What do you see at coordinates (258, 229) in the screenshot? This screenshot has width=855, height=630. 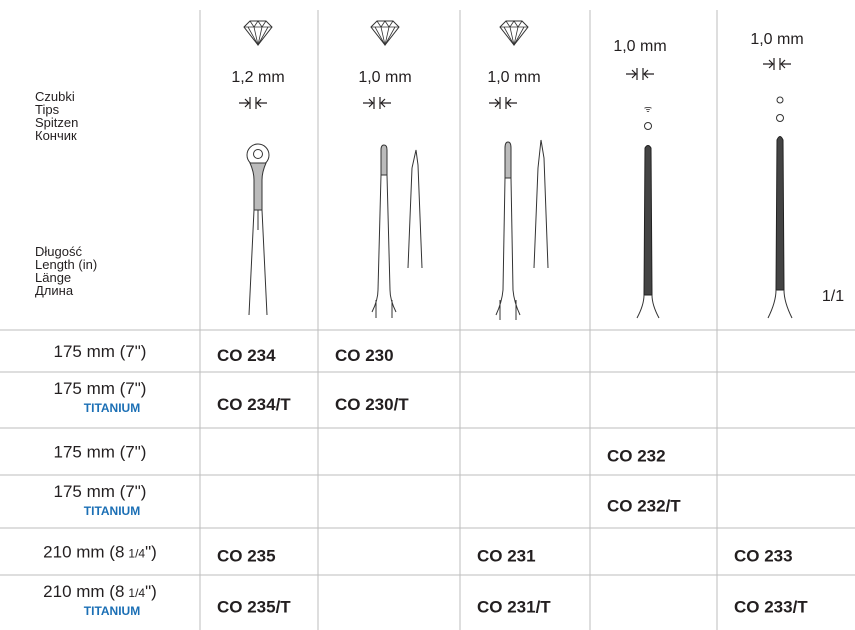 I see `instrument-ring` at bounding box center [258, 229].